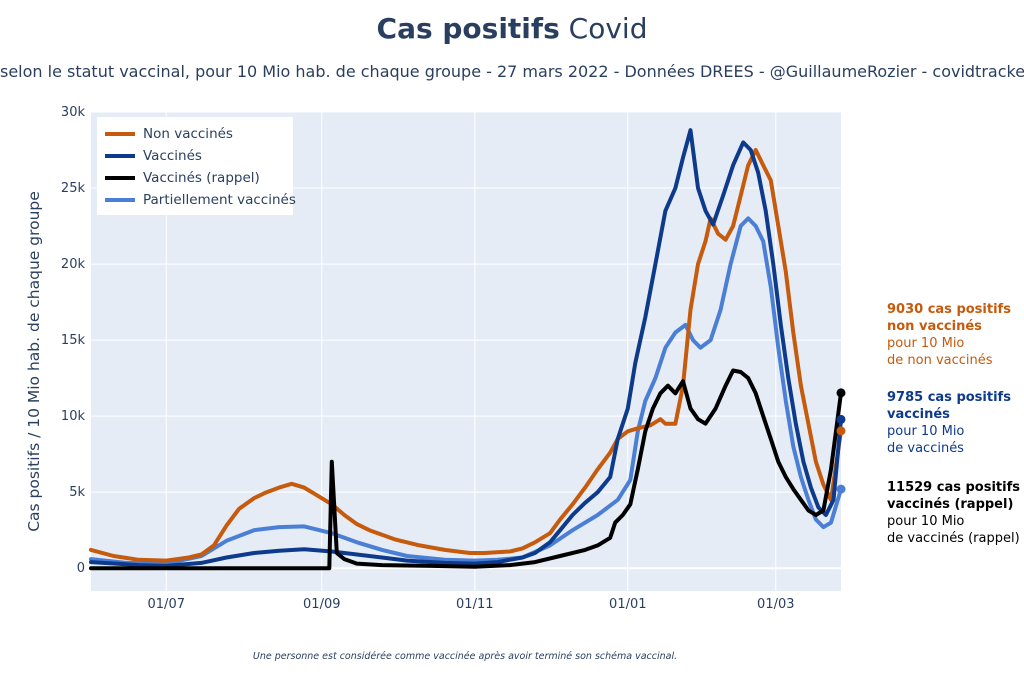  Describe the element at coordinates (775, 604) in the screenshot. I see `x-tick-label: 01/03` at that location.